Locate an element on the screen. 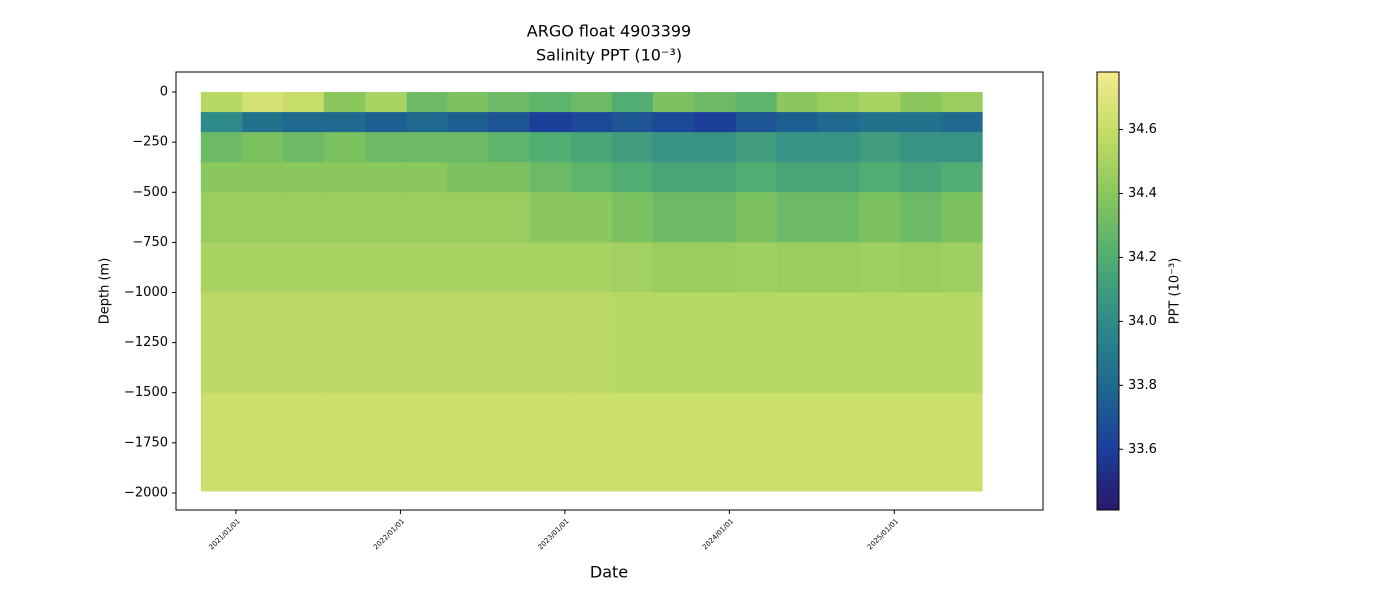  y-tick-label: −500 is located at coordinates (150, 192).